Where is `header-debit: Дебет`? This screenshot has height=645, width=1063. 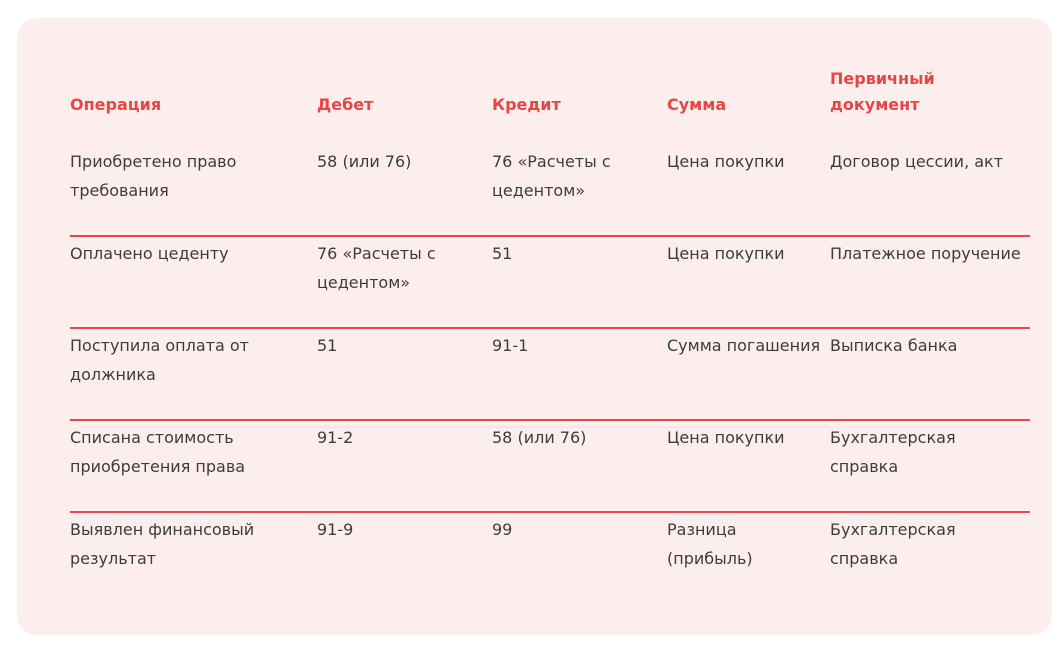
header-debit: Дебет is located at coordinates (345, 104).